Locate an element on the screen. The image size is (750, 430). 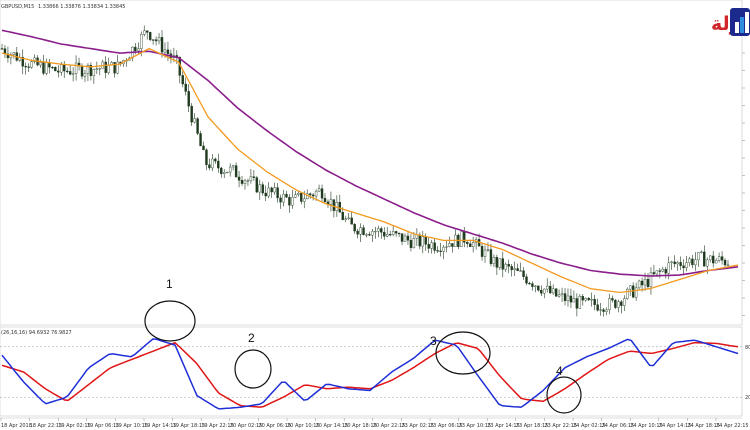
time-axis-label: 19 Apr 10:15 is located at coordinates (131, 426).